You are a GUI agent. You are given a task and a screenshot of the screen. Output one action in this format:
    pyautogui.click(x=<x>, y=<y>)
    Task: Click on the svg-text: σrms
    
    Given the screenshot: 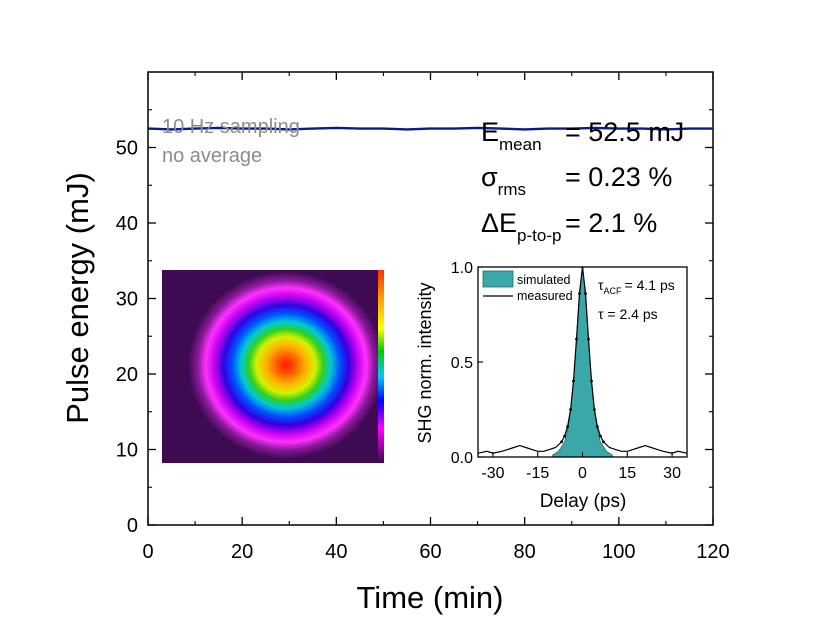 What is the action you would take?
    pyautogui.click(x=503, y=180)
    